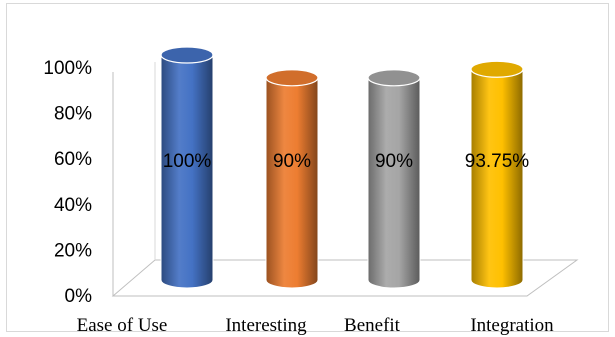 Image resolution: width=615 pixels, height=337 pixels. Describe the element at coordinates (79, 296) in the screenshot. I see `y-tick-label: 0%` at that location.